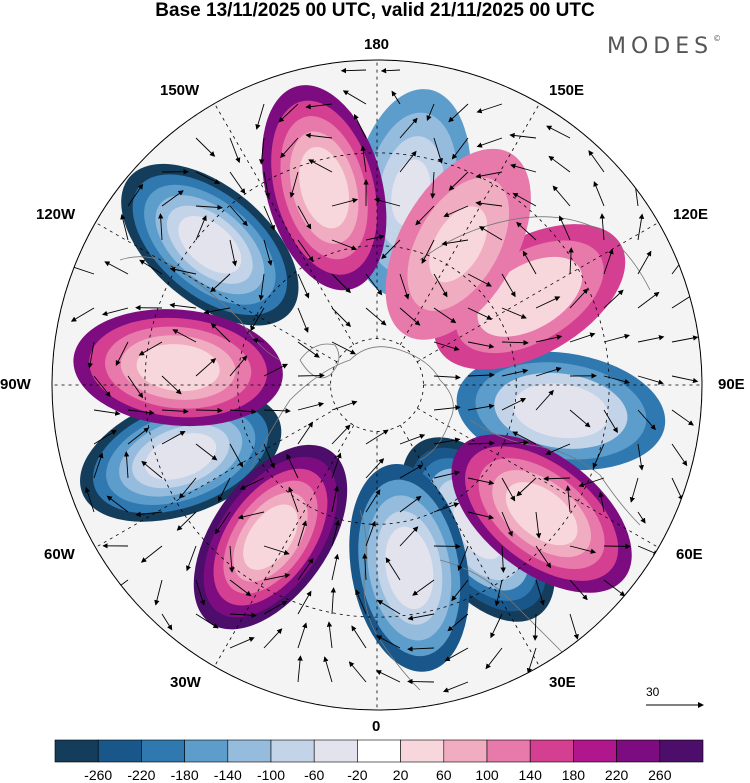  What do you see at coordinates (731, 384) in the screenshot?
I see `lon-label-90e: 90E` at bounding box center [731, 384].